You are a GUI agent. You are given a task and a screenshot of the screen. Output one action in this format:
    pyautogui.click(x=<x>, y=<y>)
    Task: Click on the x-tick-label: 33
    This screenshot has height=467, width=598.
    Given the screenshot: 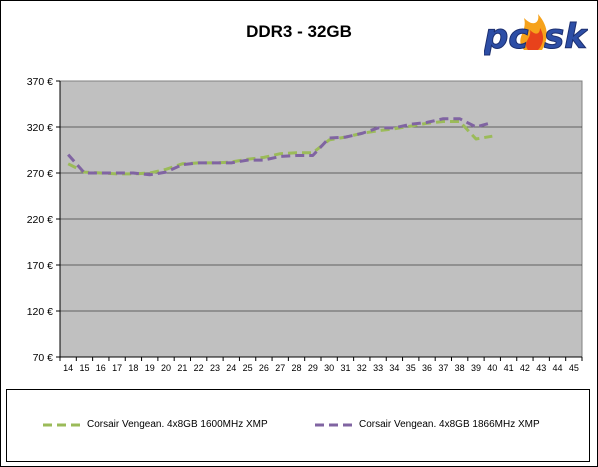 What is the action you would take?
    pyautogui.click(x=378, y=368)
    